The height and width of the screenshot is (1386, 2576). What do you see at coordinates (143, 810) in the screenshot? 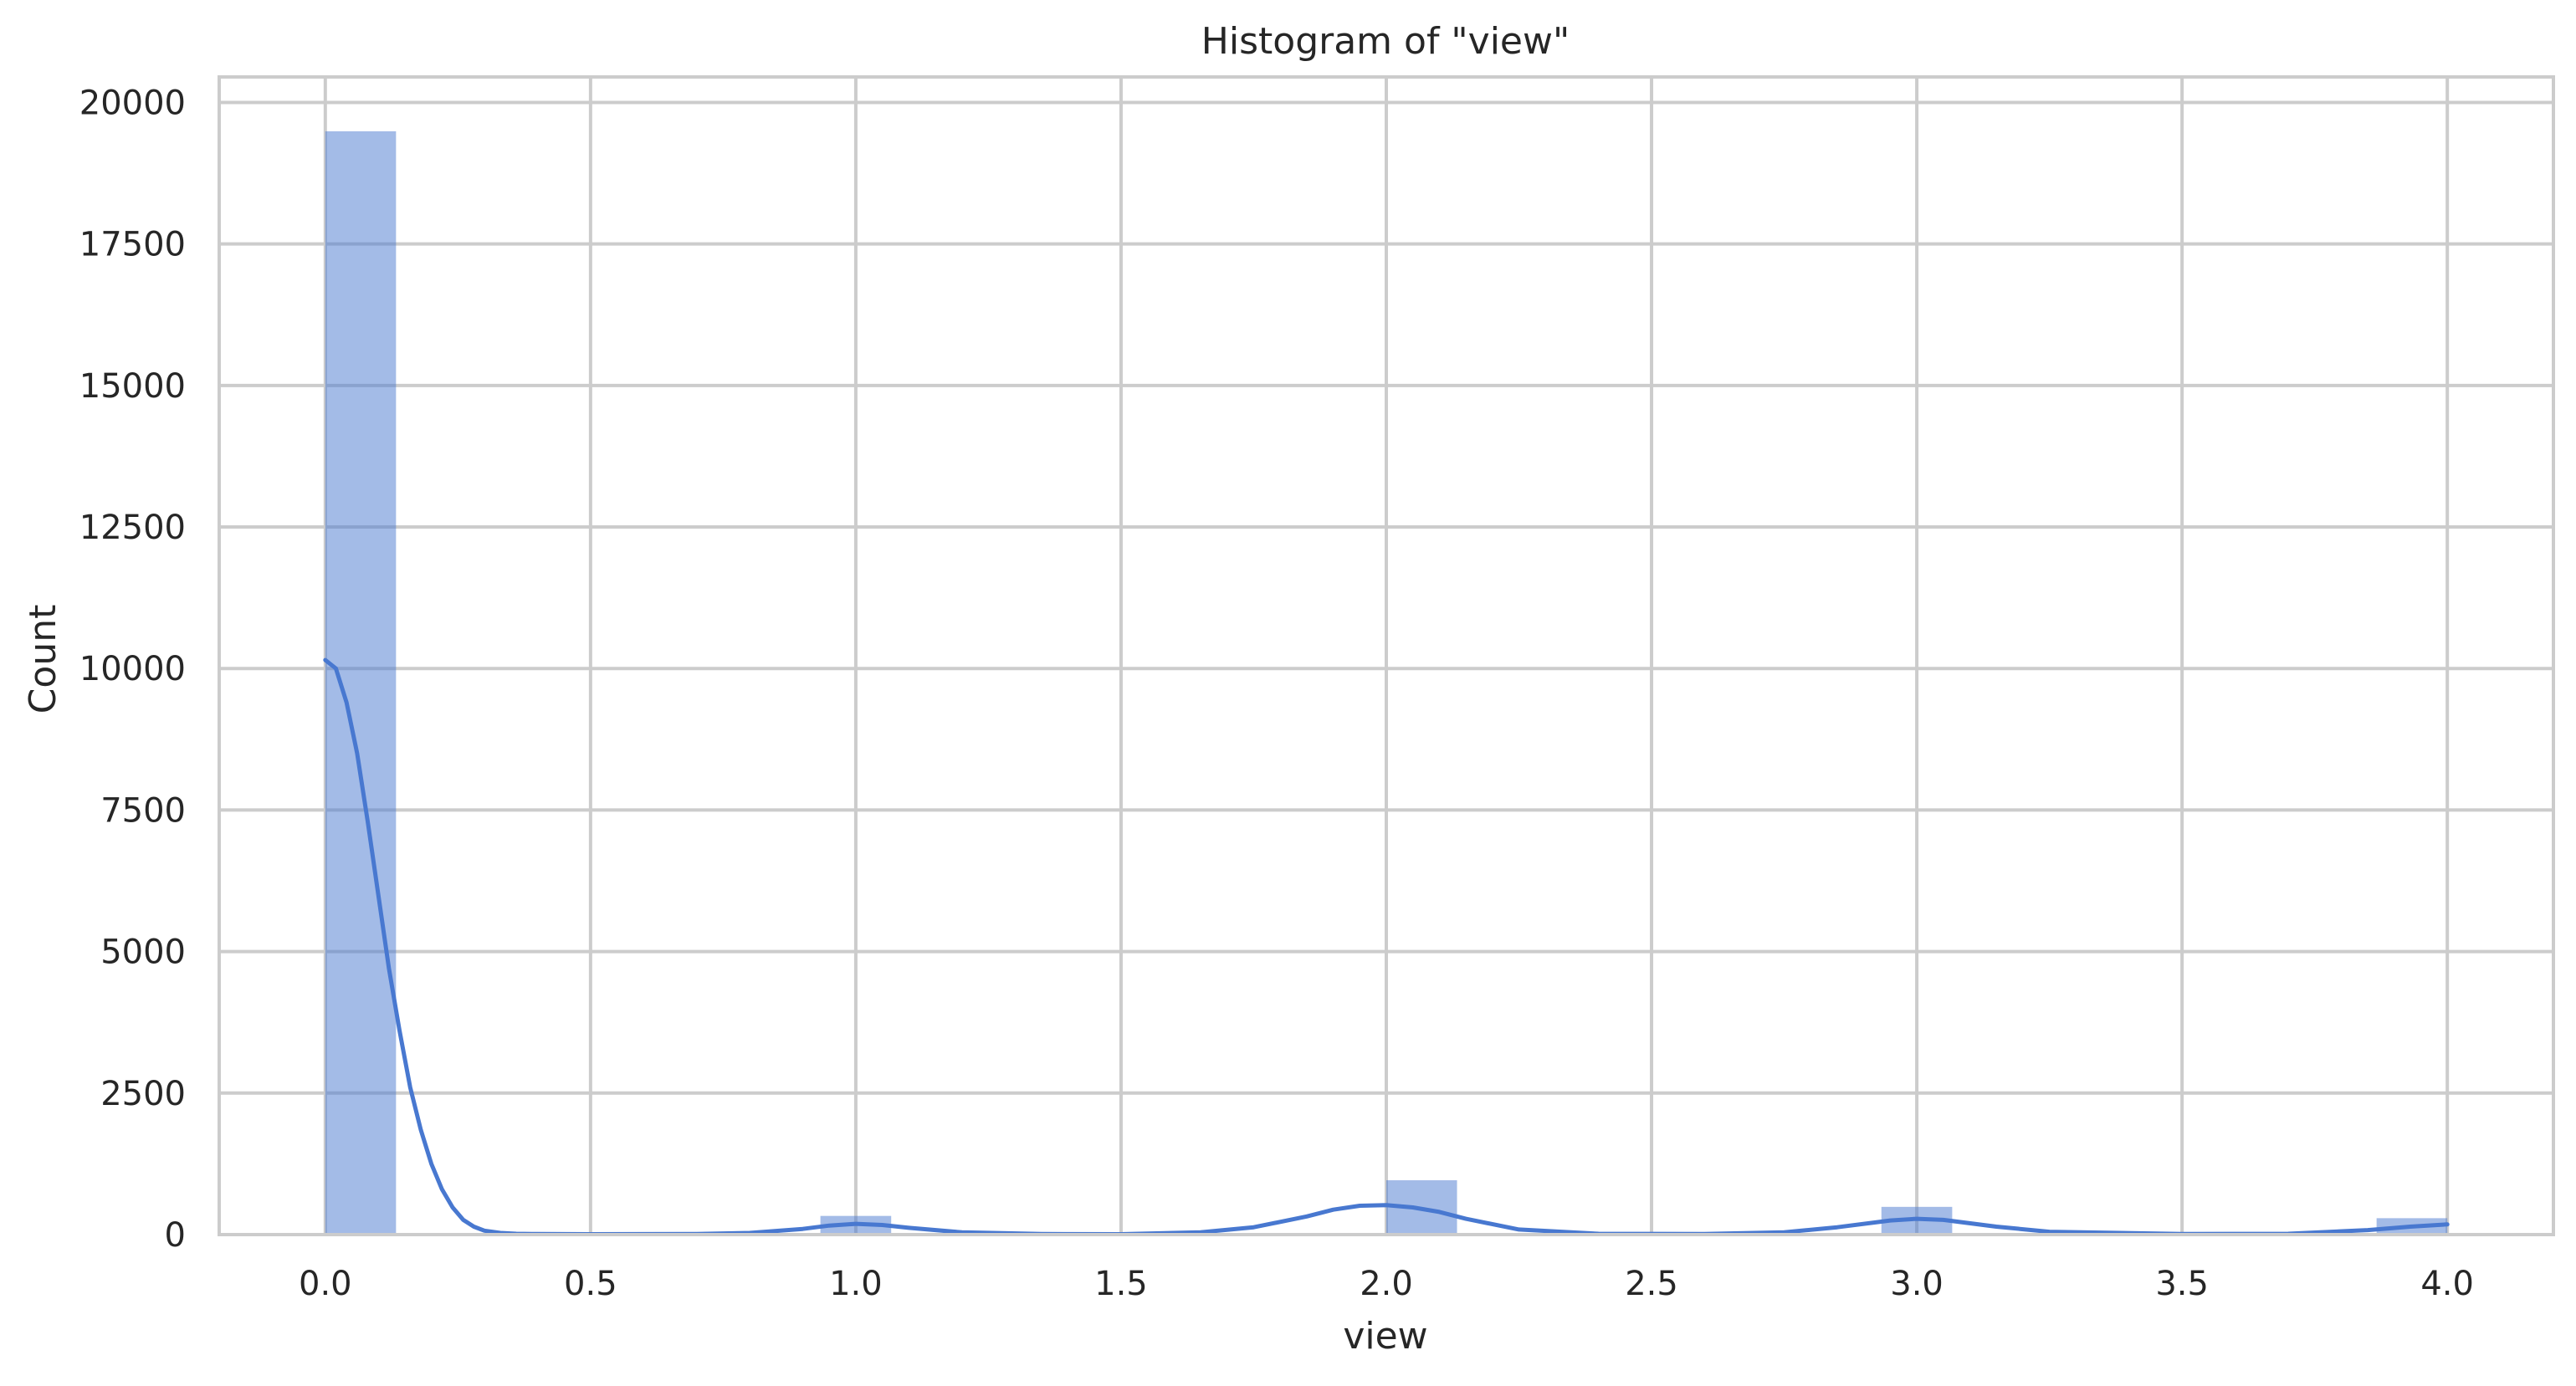
I see `y-tick-label: 7500` at bounding box center [143, 810].